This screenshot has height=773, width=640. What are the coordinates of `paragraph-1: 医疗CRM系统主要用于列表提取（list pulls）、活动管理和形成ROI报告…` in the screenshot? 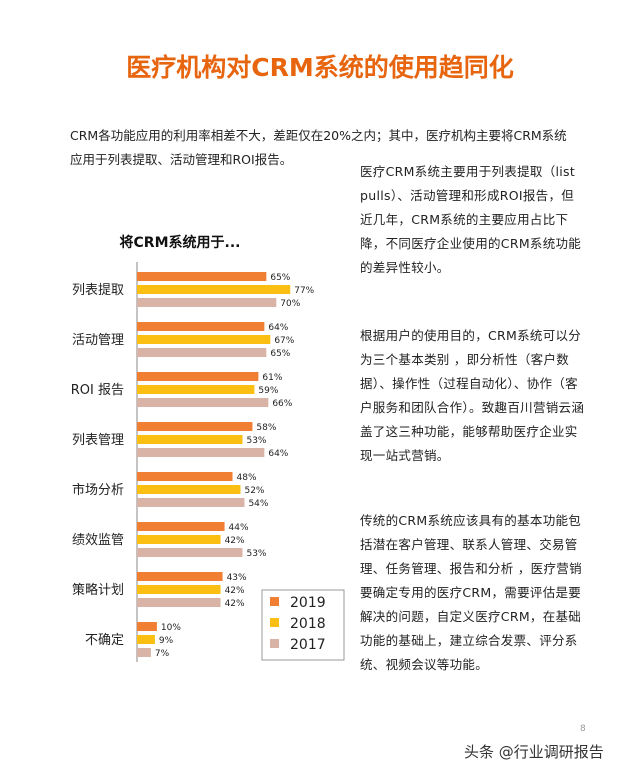 It's located at (473, 220).